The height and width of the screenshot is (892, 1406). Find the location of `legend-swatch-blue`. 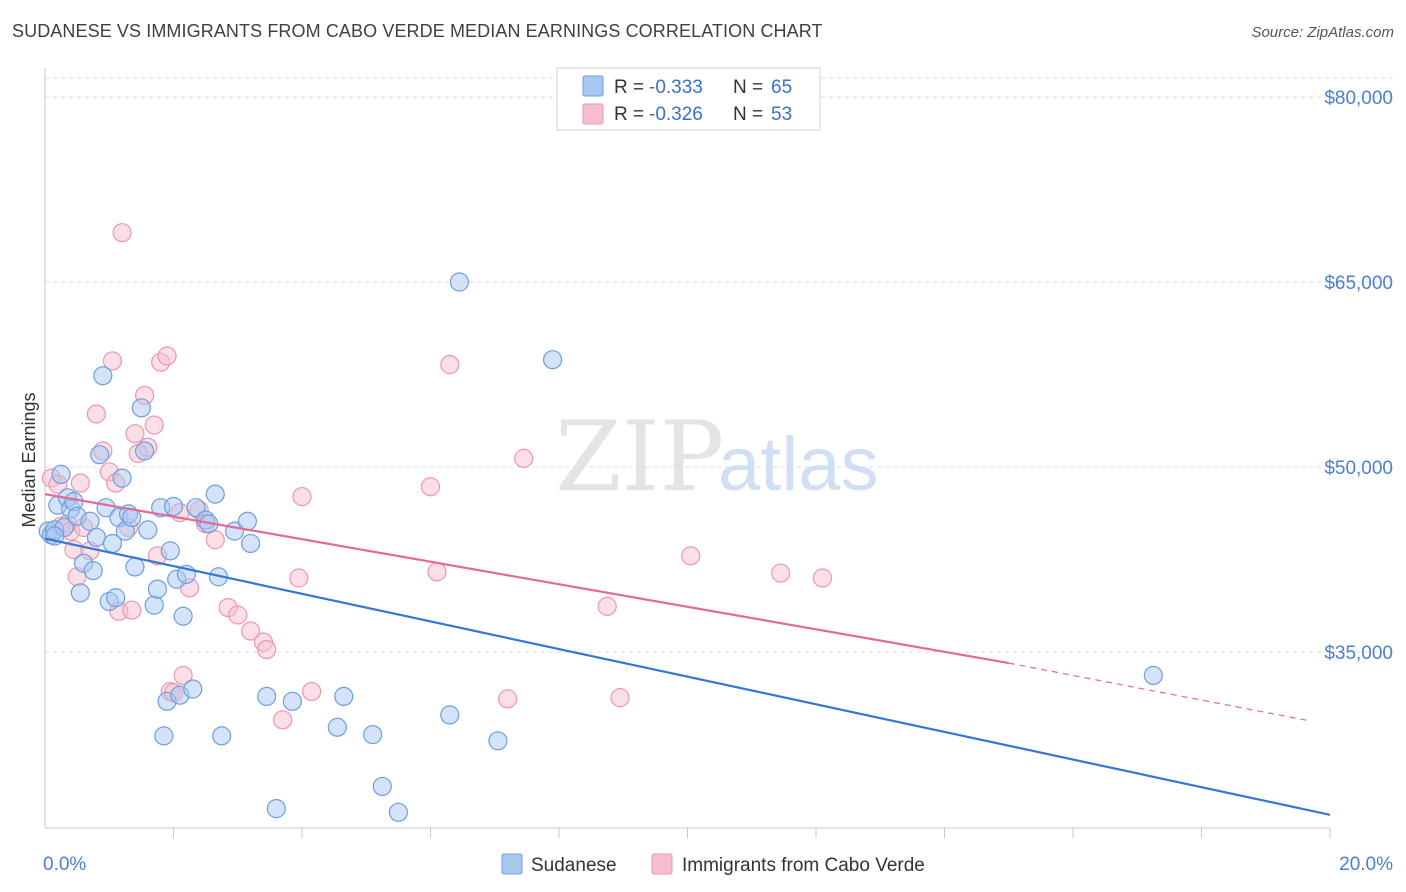

legend-swatch-blue is located at coordinates (593, 86).